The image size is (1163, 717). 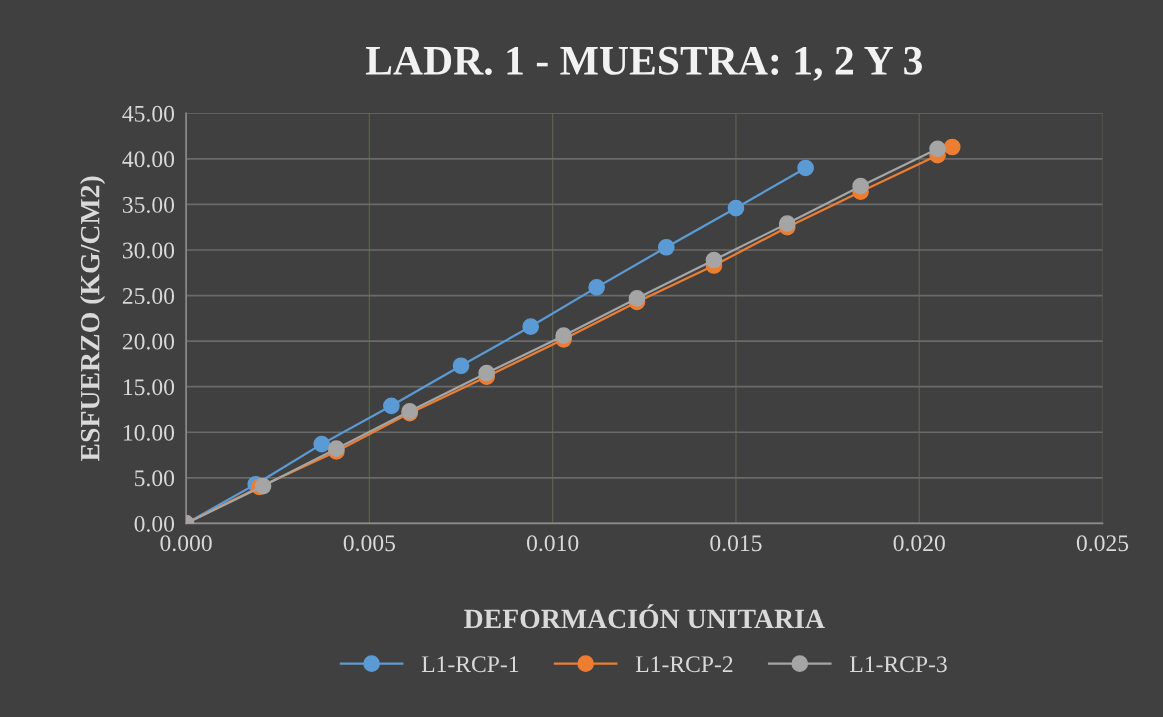 I want to click on chart-title: LADR. 1 - MUESTRA: 1, 2 Y 3, so click(x=643, y=63).